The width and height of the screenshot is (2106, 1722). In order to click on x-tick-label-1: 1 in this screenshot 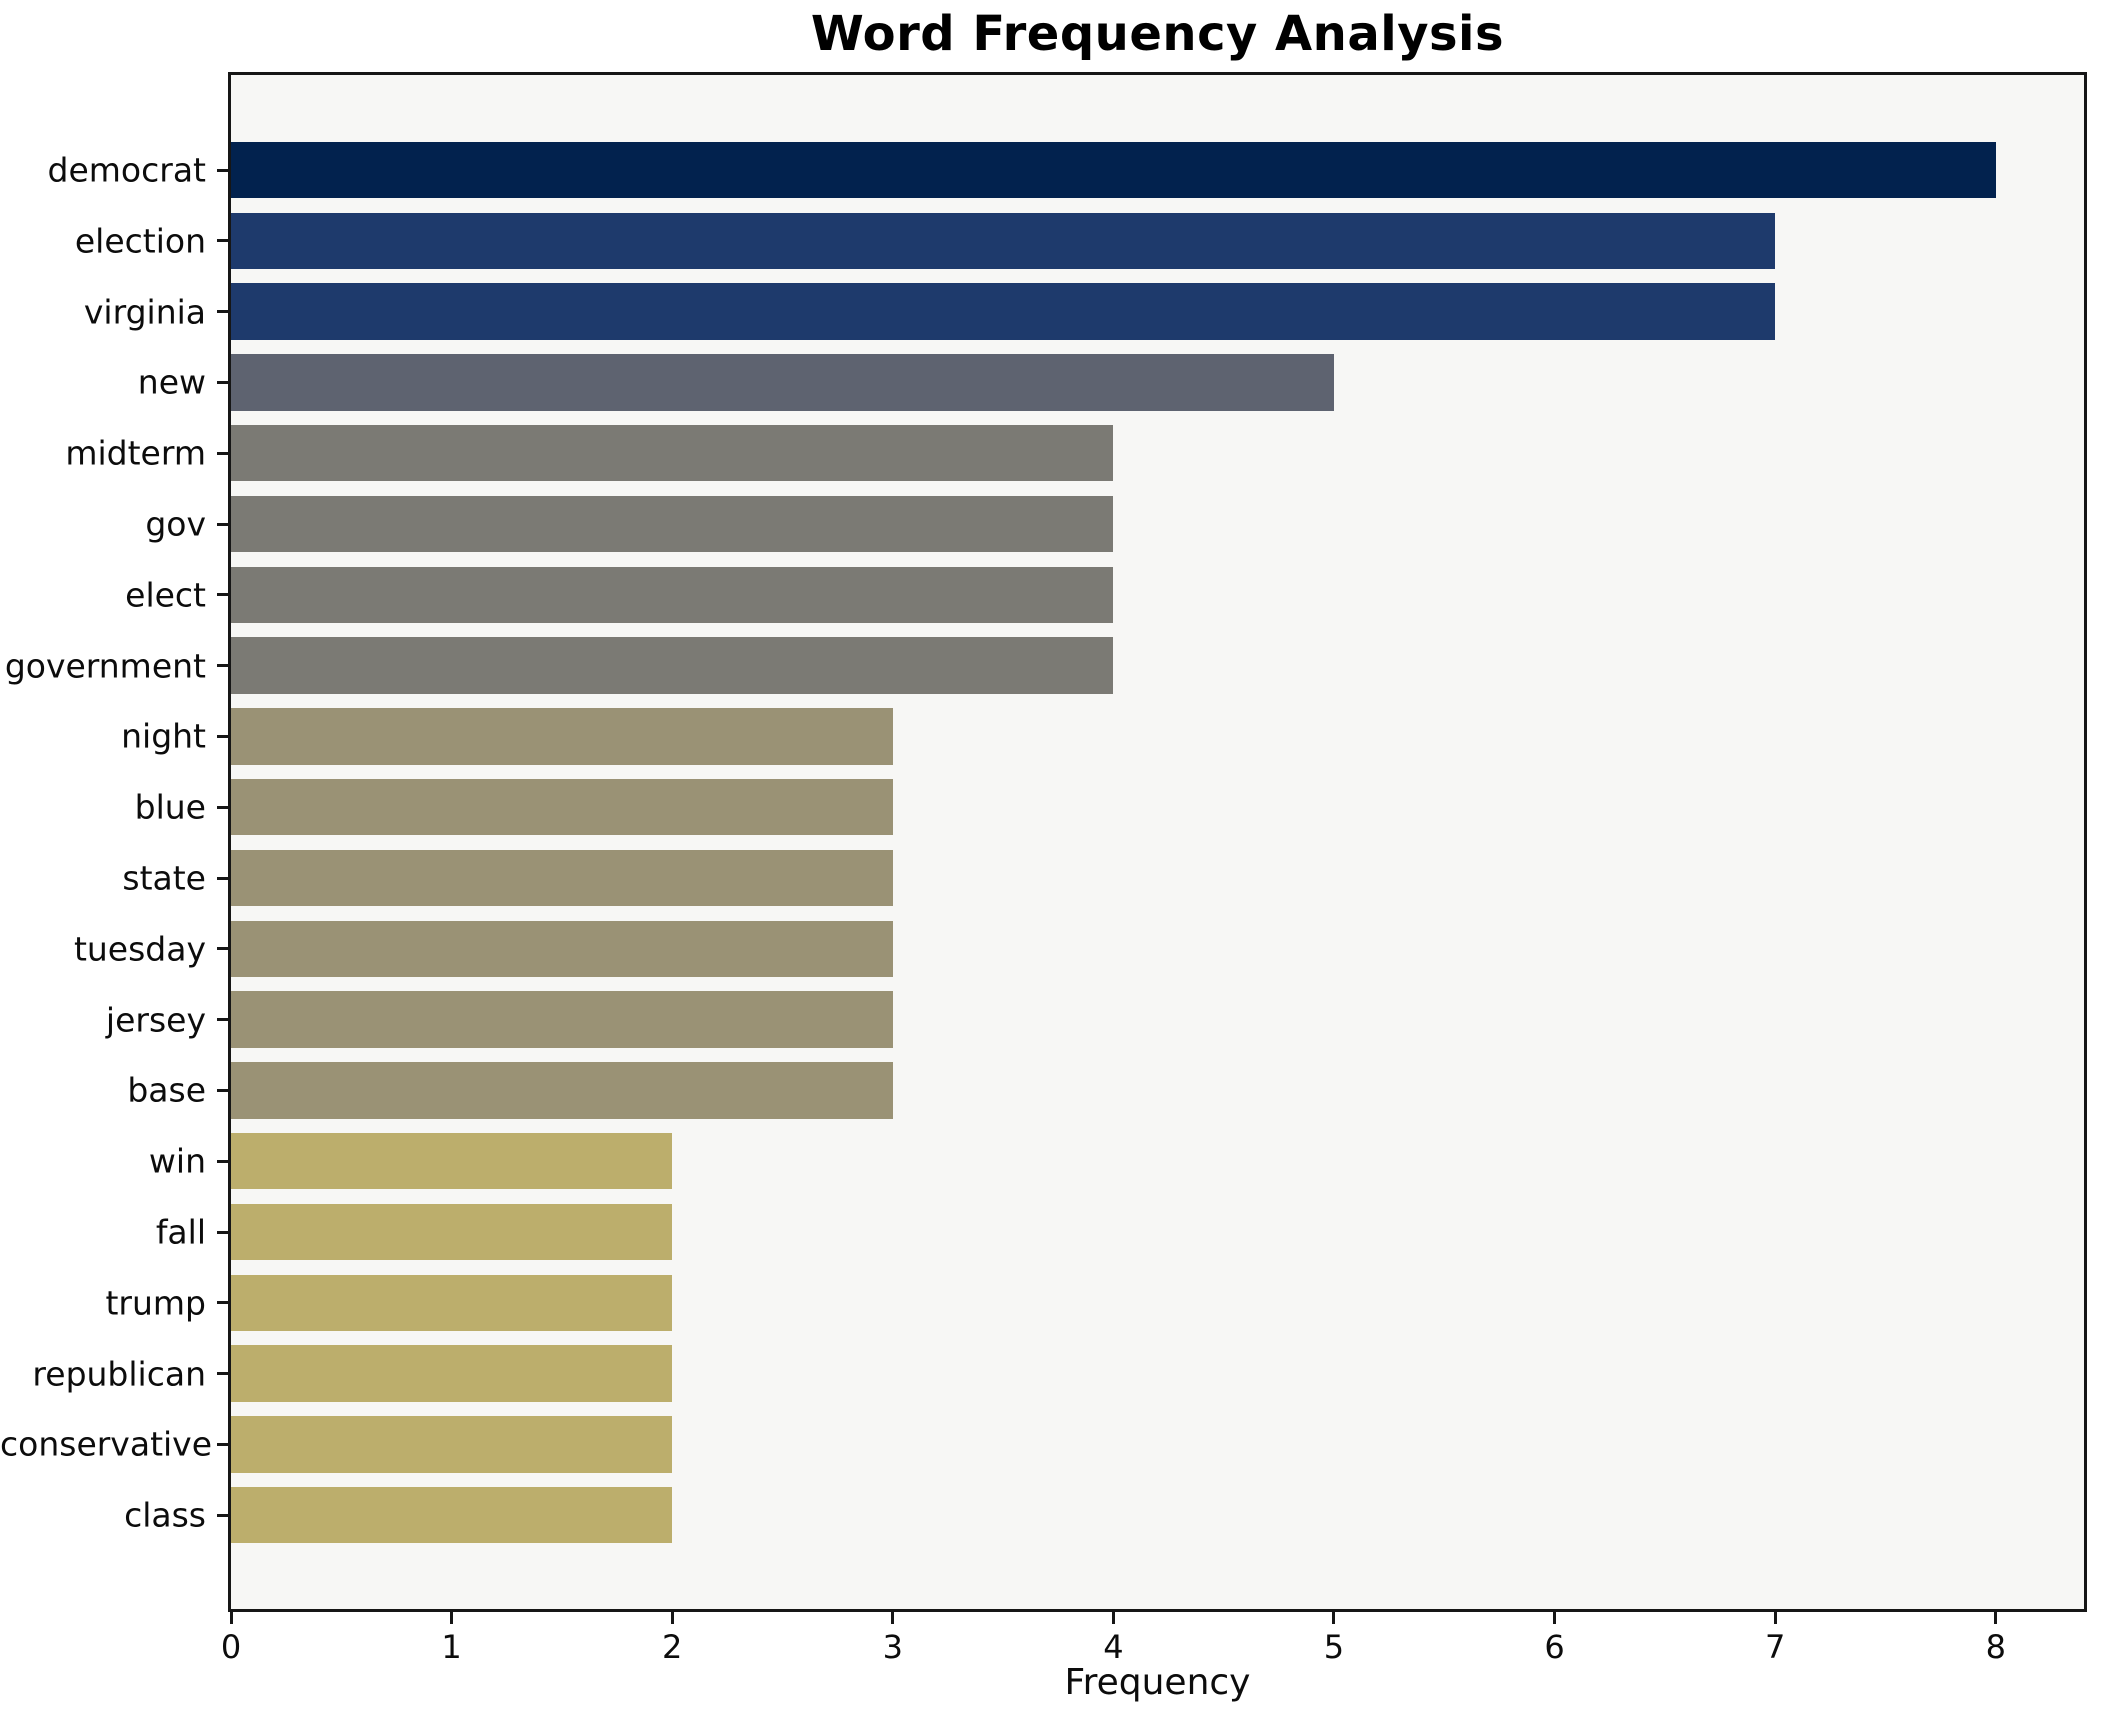, I will do `click(451, 1647)`.